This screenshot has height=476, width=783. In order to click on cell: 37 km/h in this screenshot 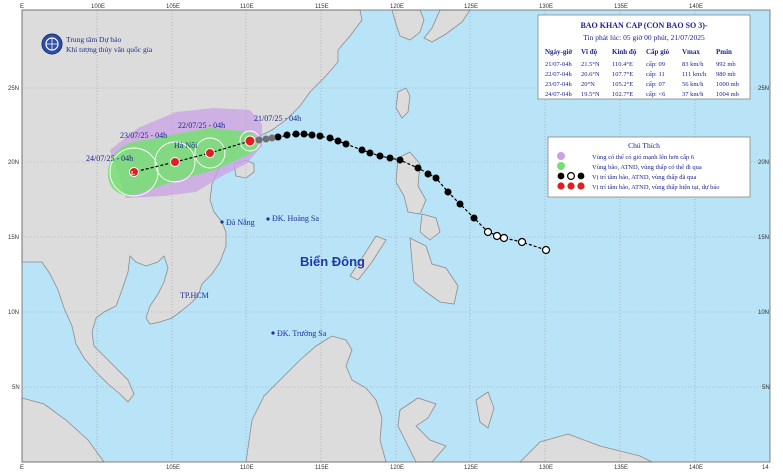, I will do `click(693, 94)`.